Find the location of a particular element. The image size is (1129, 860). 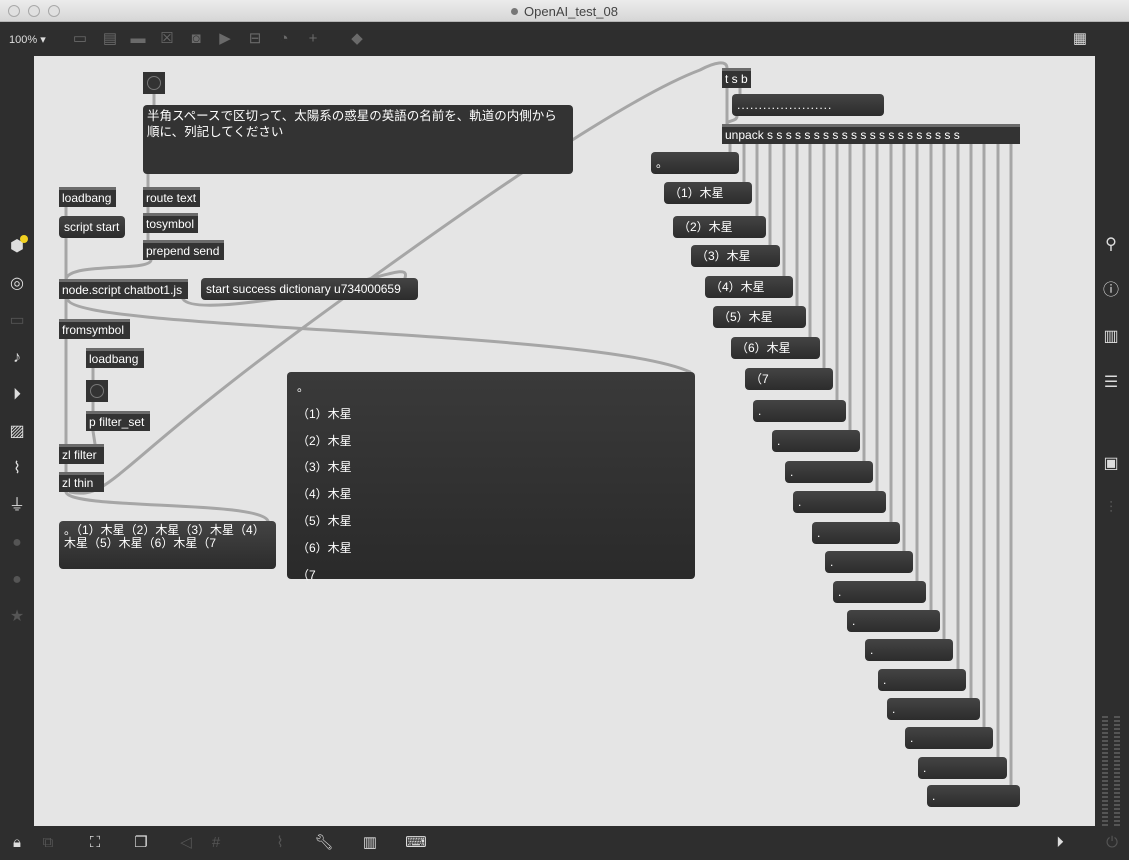

list-icon: ☰ is located at coordinates (1111, 382).